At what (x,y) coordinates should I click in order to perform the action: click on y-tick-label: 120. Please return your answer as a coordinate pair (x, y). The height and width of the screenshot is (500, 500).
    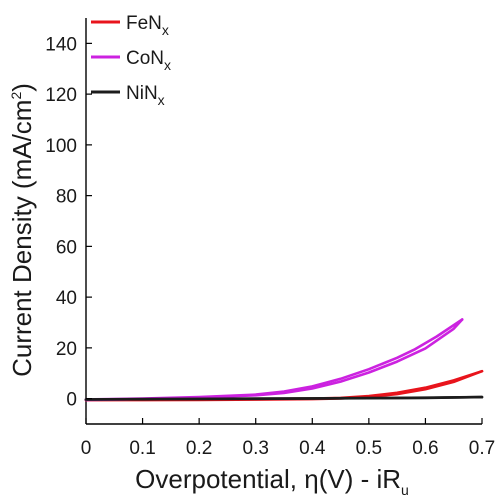
    Looking at the image, I should click on (61, 95).